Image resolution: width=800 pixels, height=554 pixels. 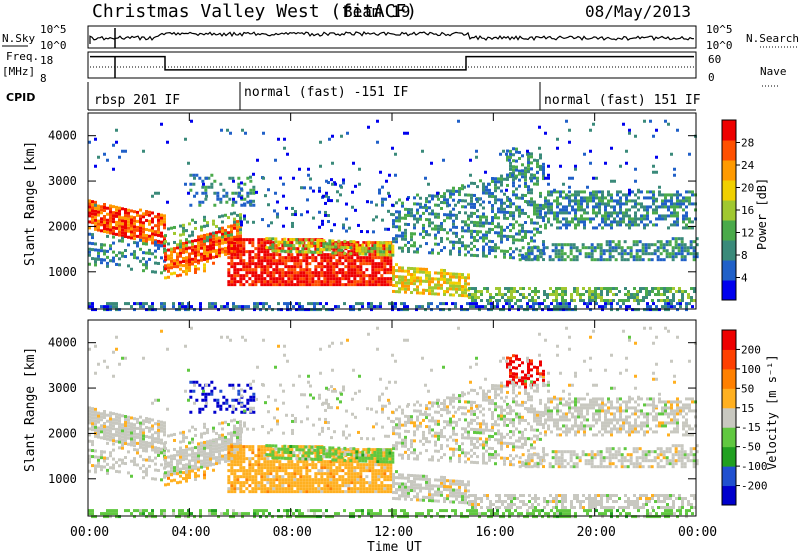 I want to click on noise-lines, so click(x=392, y=38).